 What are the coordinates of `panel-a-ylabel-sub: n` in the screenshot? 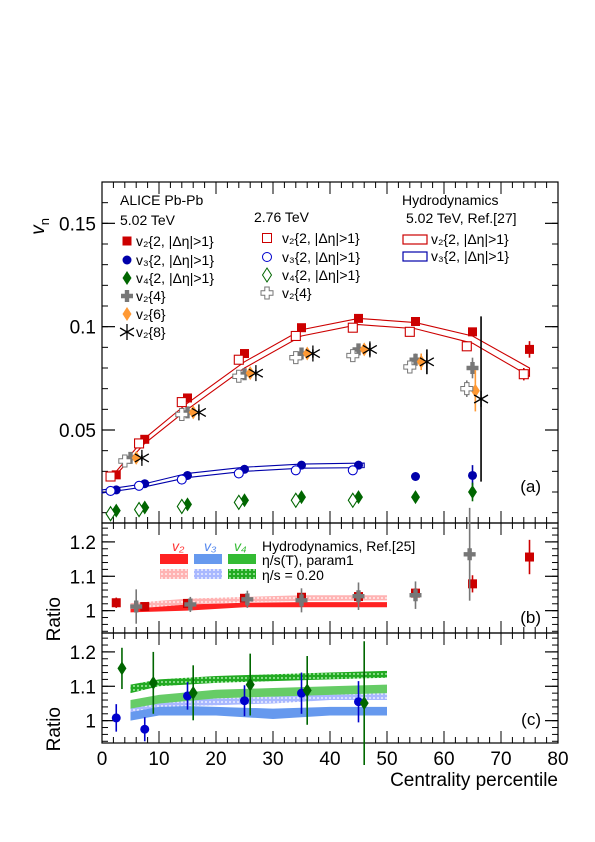 It's located at (44, 221).